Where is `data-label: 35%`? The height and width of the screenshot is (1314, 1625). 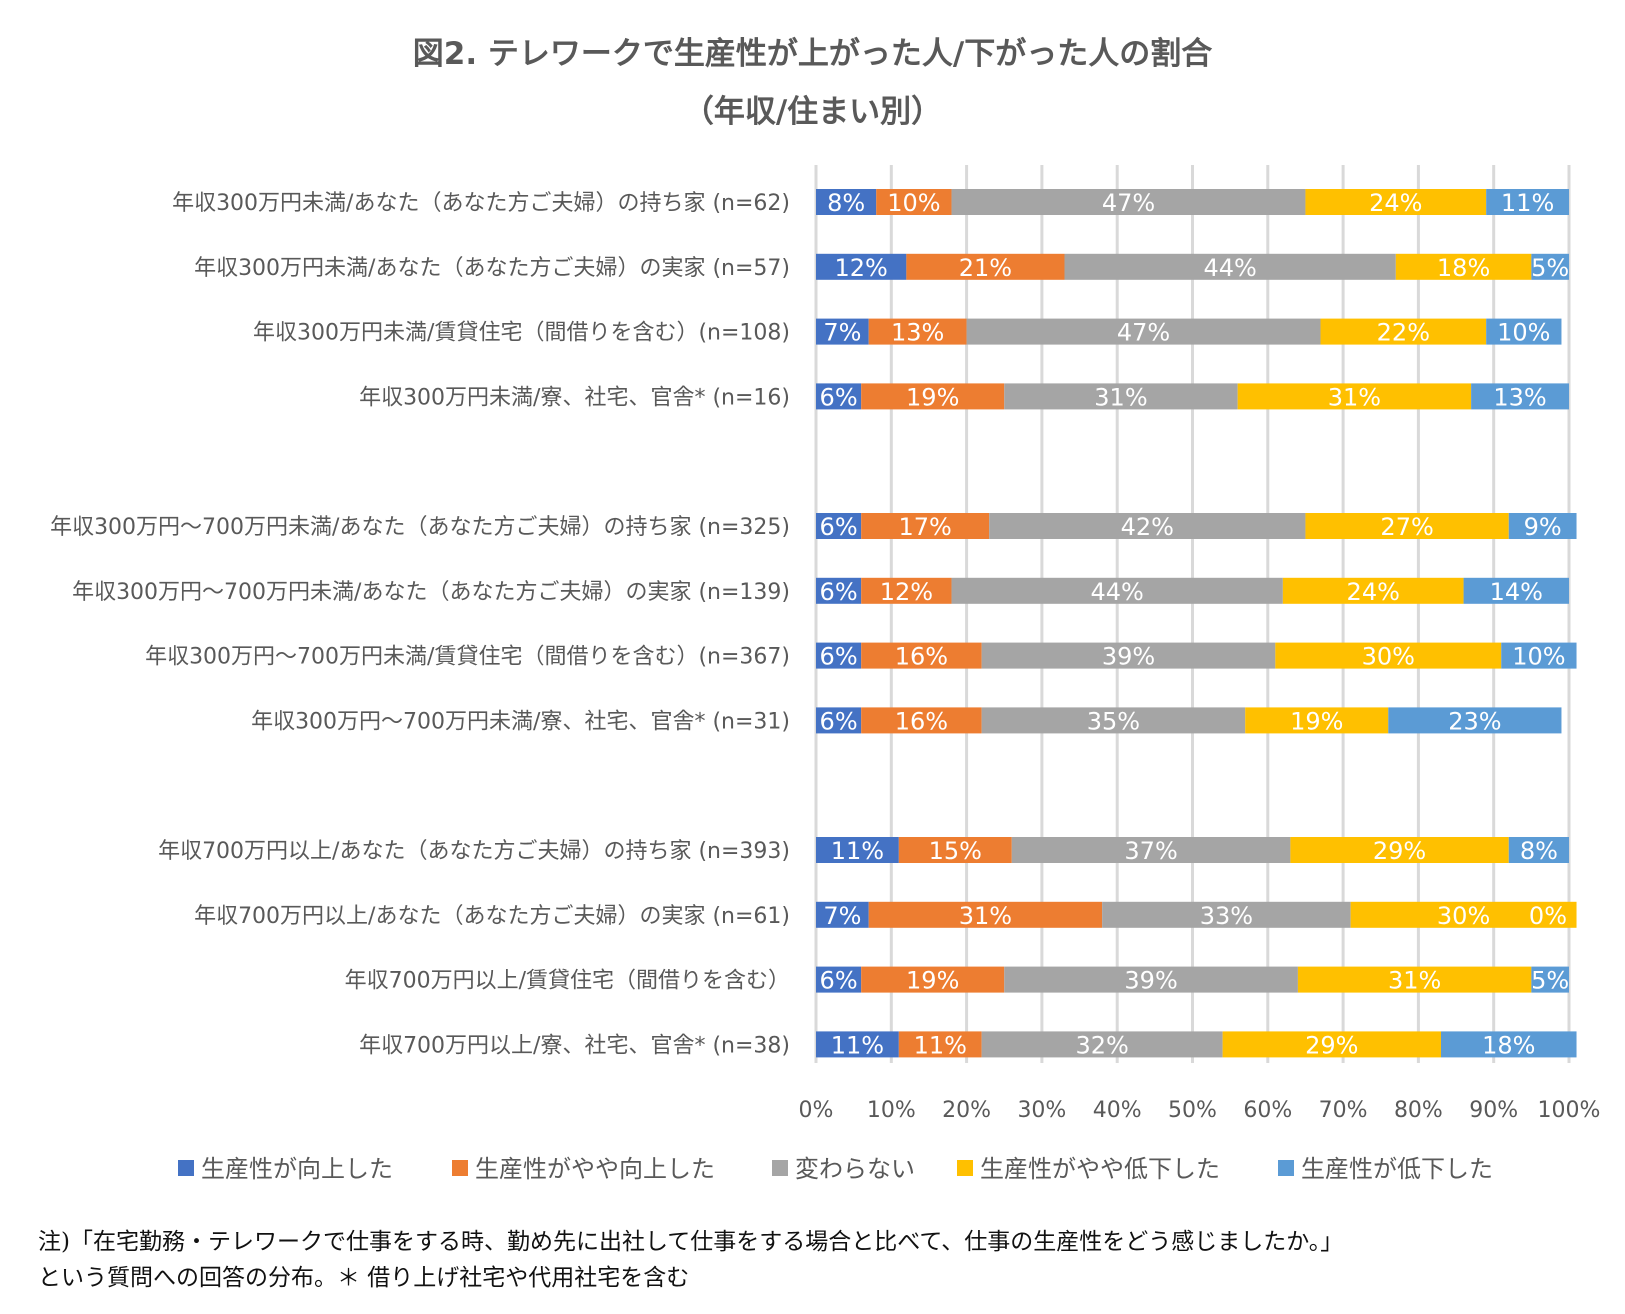
data-label: 35% is located at coordinates (1113, 721).